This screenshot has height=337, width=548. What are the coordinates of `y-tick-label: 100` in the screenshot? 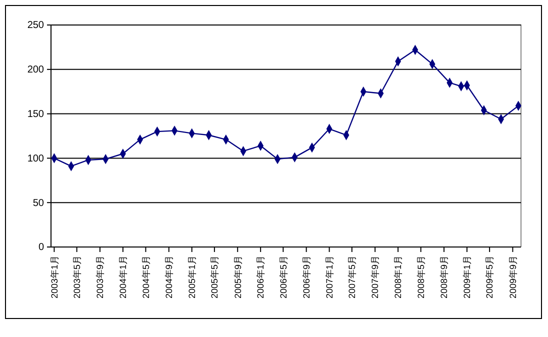 It's located at (35, 158).